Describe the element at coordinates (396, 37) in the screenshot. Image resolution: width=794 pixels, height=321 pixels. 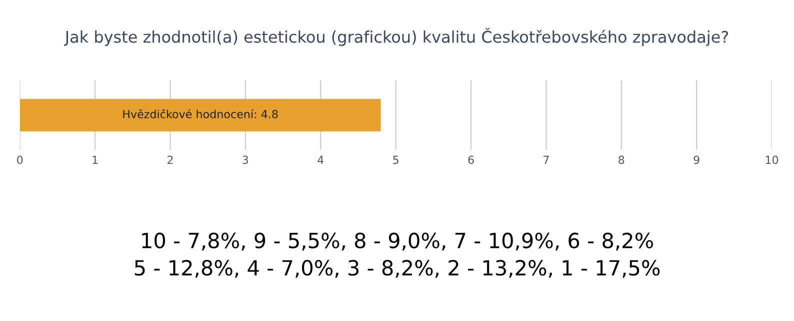
I see `chart-title: Jak byste zhodnotil(a) estetickou (grafickou) kvalitu Českotřebovského zpravodaje?` at that location.